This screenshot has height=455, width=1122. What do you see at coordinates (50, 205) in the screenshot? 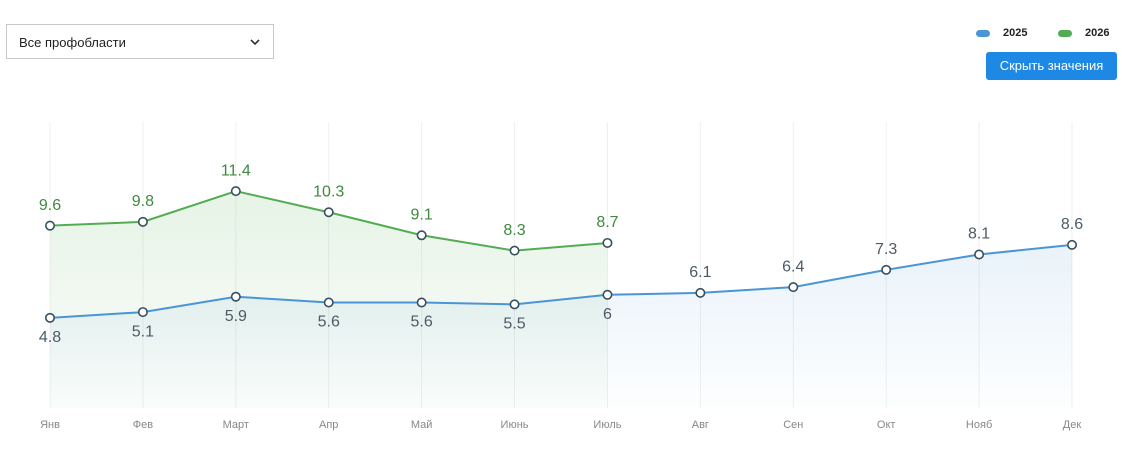
I see `data-label: 9.6` at bounding box center [50, 205].